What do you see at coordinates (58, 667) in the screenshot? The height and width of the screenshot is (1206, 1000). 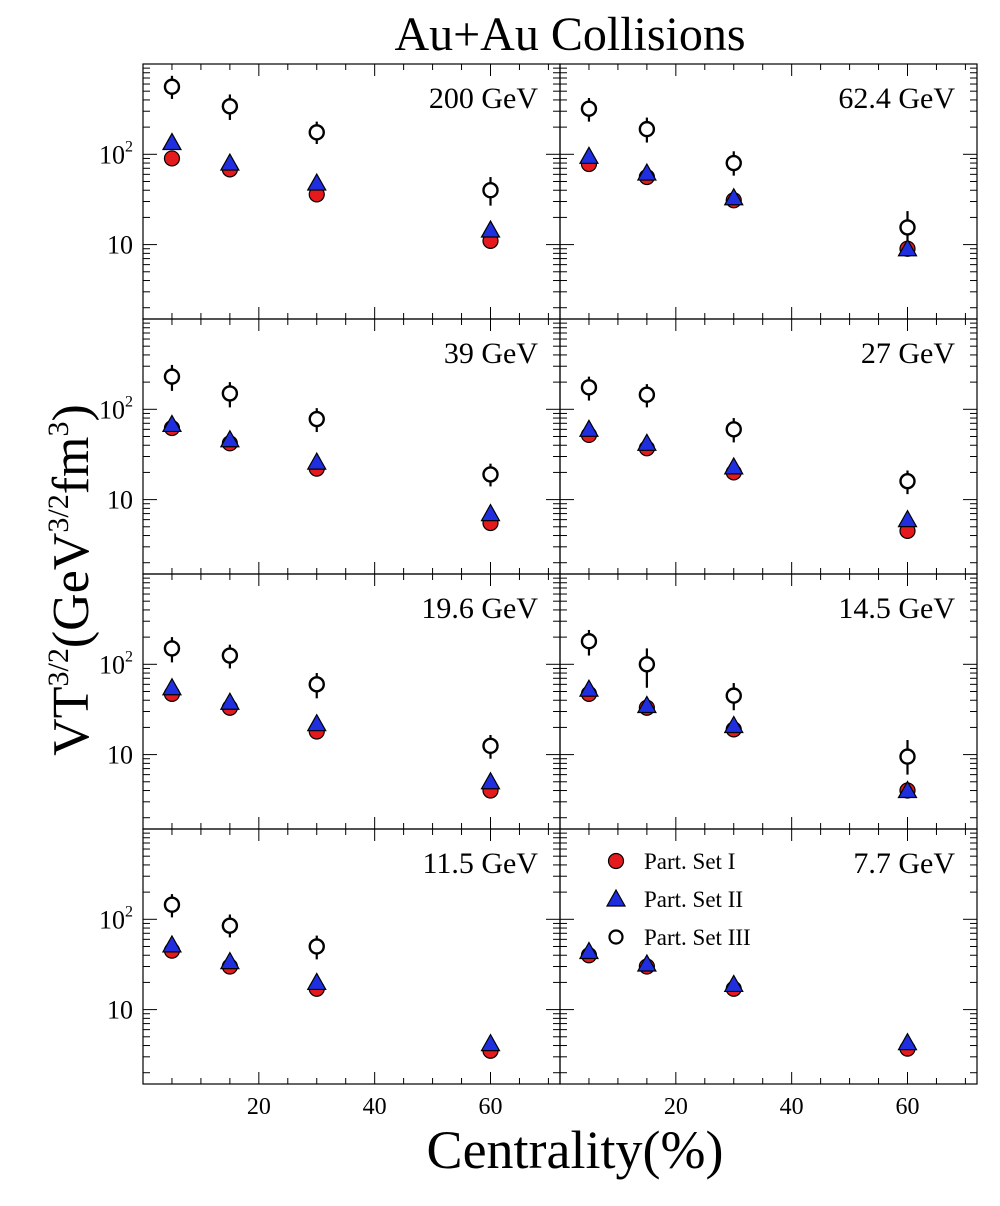 I see `y-label-sup1: 3/2` at bounding box center [58, 667].